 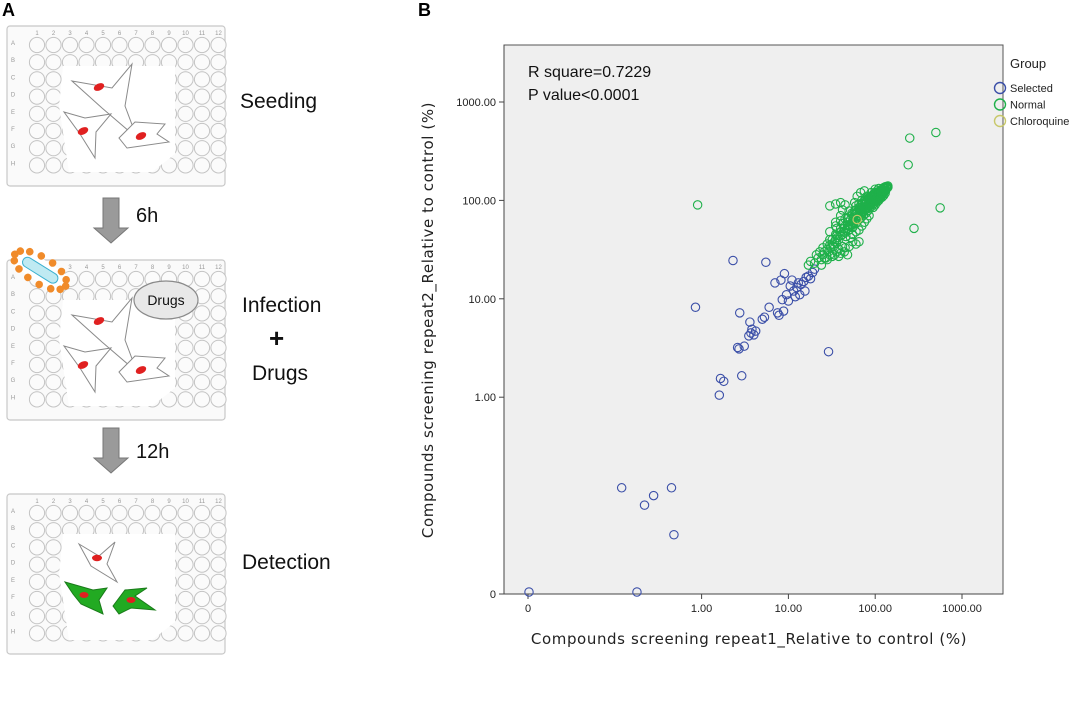 I want to click on point-chloroquine, so click(x=857, y=219).